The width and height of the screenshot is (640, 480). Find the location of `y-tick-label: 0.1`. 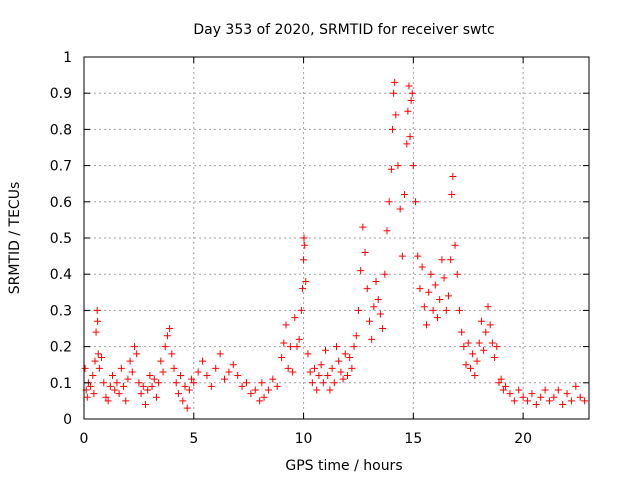

y-tick-label: 0.1 is located at coordinates (61, 384).